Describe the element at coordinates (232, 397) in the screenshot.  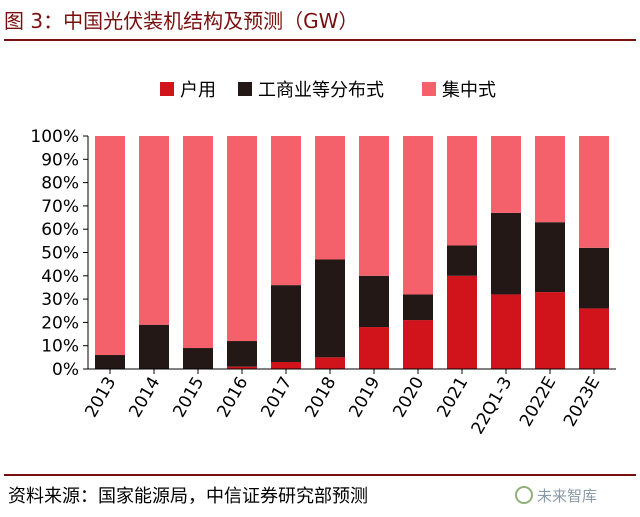
I see `x-tick-label: 2016` at that location.